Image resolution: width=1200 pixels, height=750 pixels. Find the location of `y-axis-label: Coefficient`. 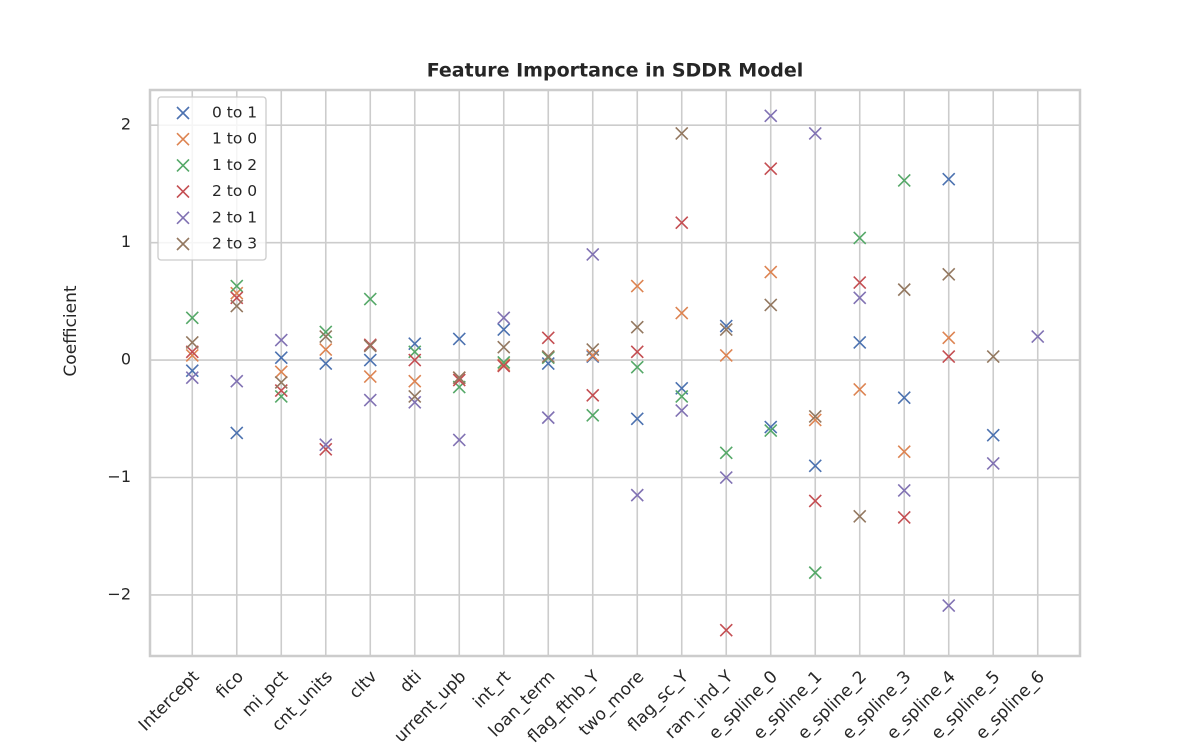

y-axis-label: Coefficient is located at coordinates (71, 330).